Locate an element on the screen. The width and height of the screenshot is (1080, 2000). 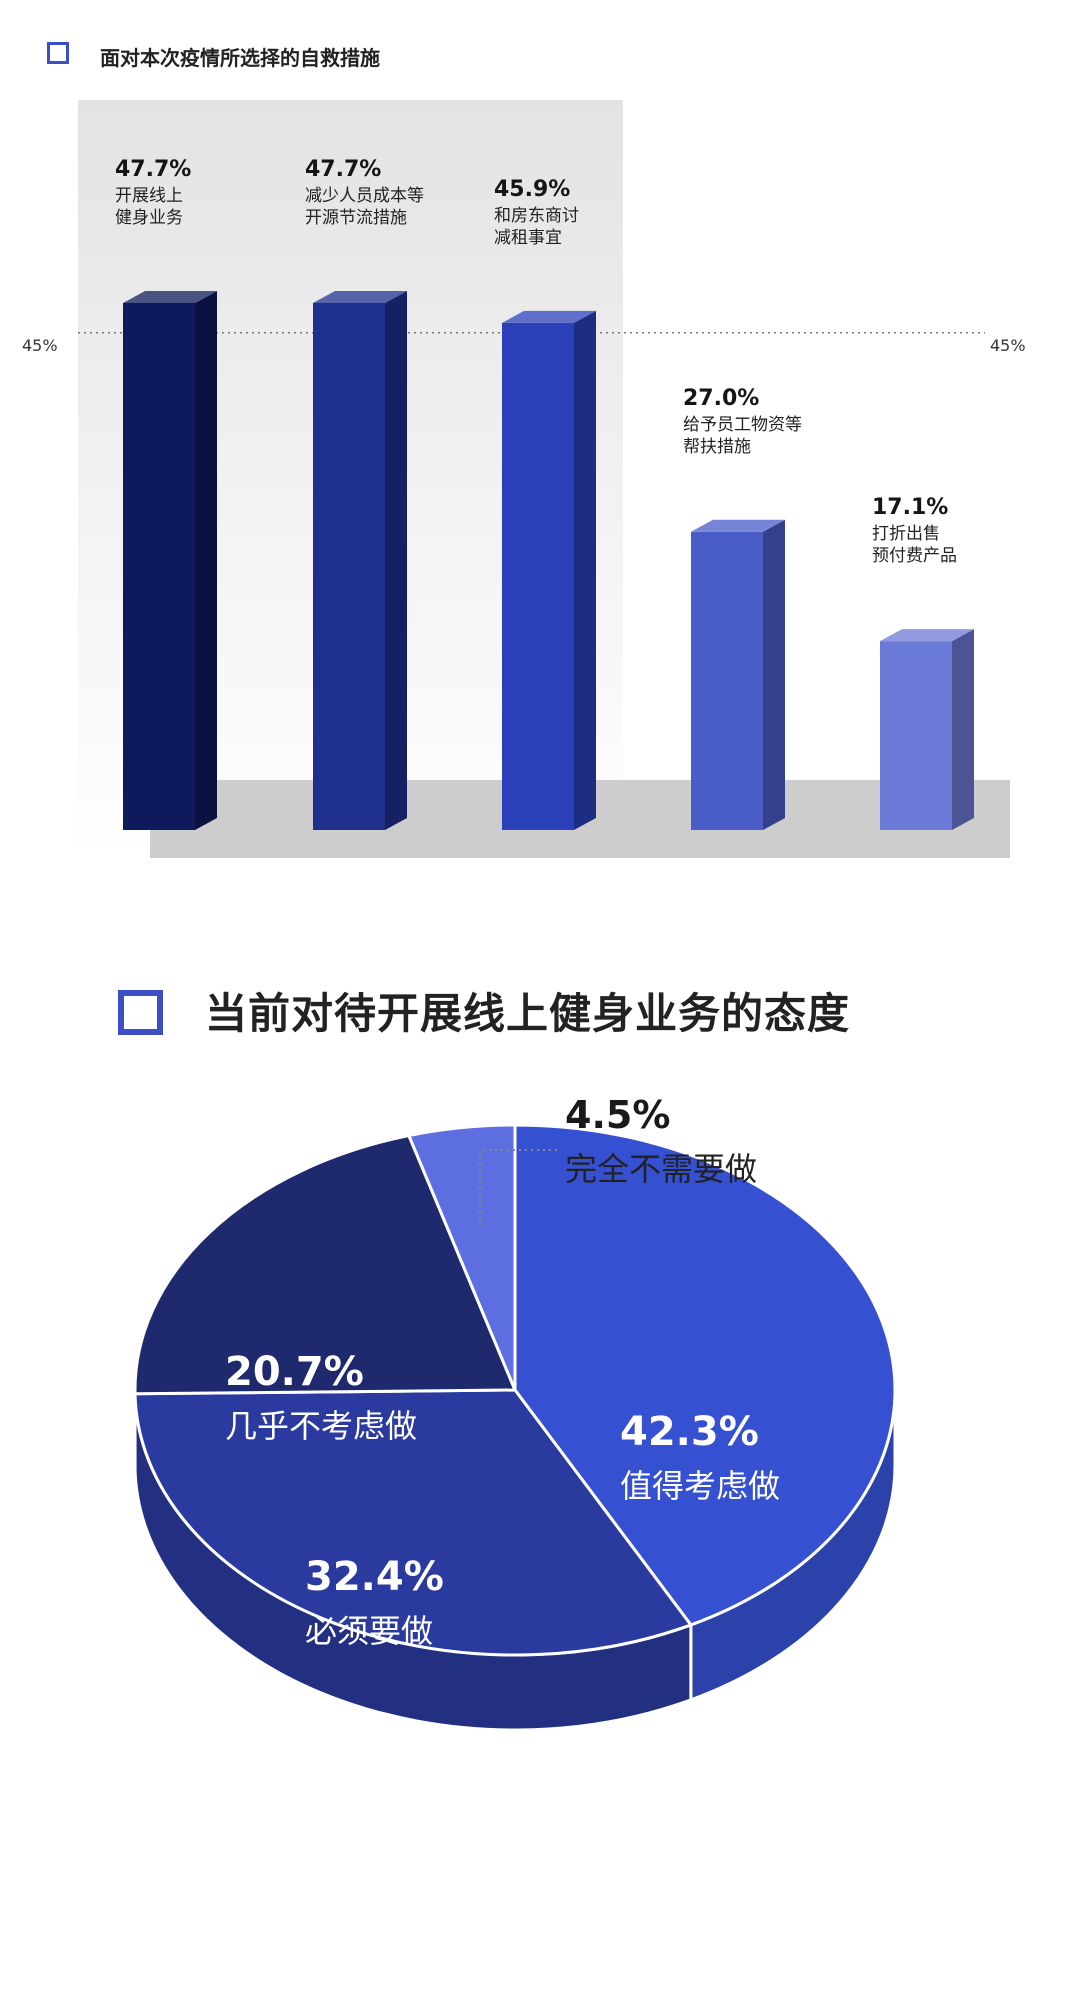
pie-chart-title: 当前对待开展线上健身业务的态度 is located at coordinates (528, 1013).